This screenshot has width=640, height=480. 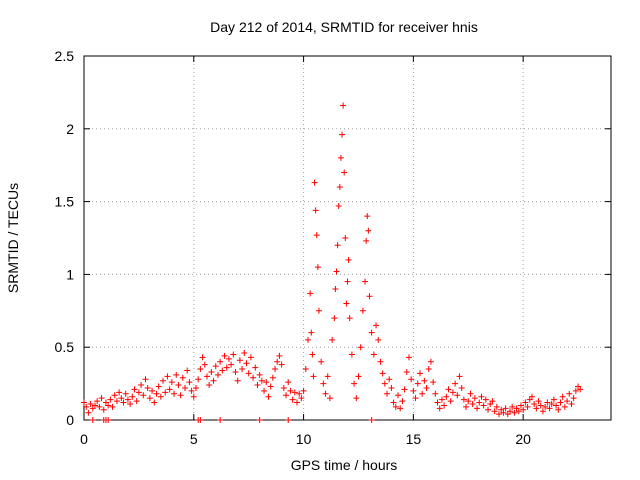 I want to click on x-axis-label: GPS time / hours, so click(x=344, y=465).